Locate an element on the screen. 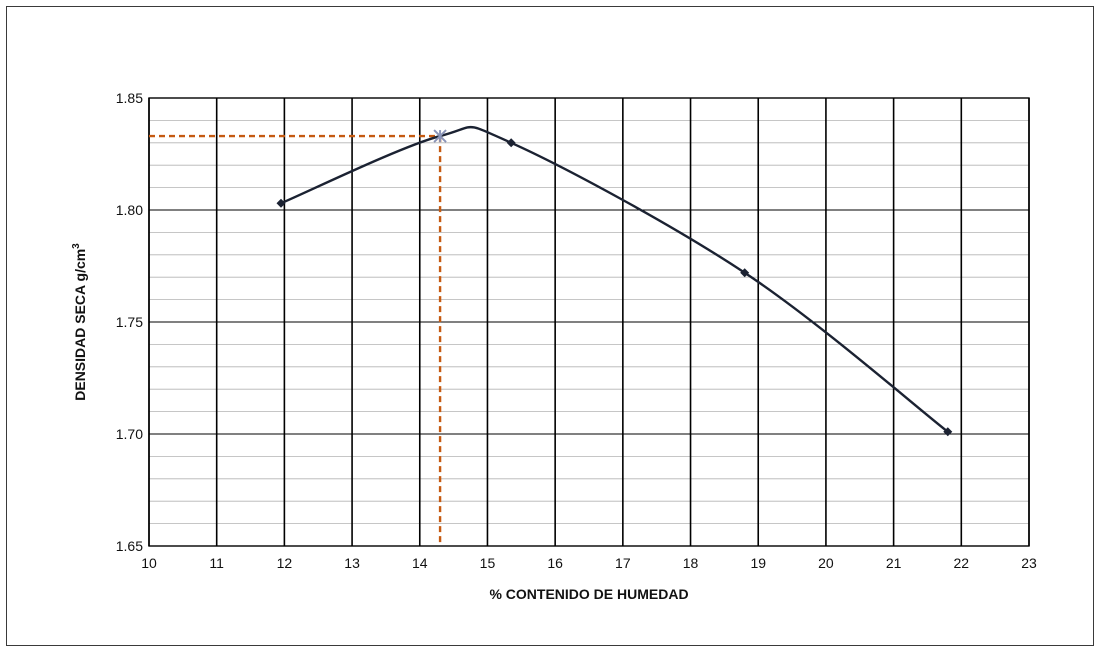 The width and height of the screenshot is (1102, 646). x-tick-label: 22 is located at coordinates (962, 563).